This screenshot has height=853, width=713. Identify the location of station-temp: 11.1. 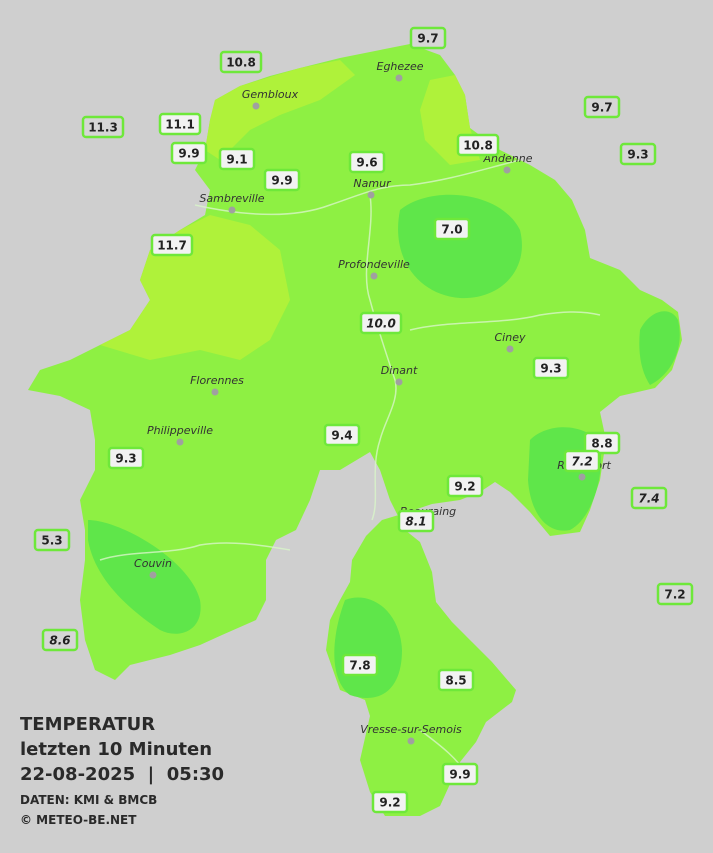
(180, 125).